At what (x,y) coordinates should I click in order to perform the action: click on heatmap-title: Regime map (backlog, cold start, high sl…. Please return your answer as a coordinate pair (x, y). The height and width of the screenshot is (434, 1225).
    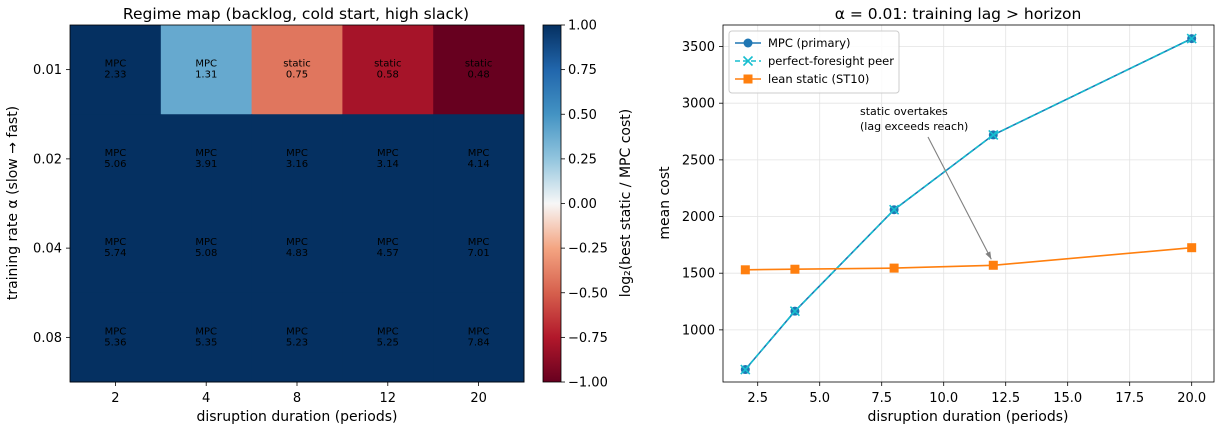
    Looking at the image, I should click on (296, 14).